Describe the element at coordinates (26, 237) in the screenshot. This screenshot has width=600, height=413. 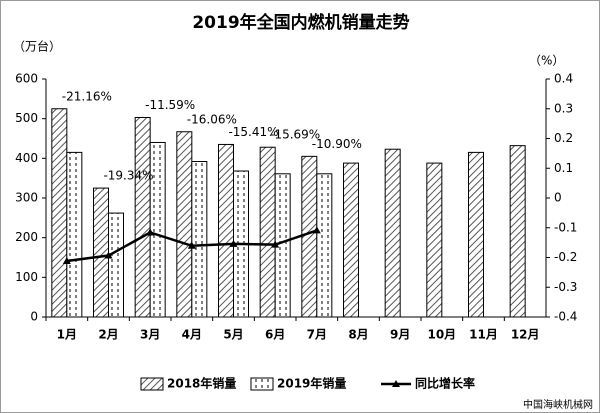
I see `y-tick-label: 200` at that location.